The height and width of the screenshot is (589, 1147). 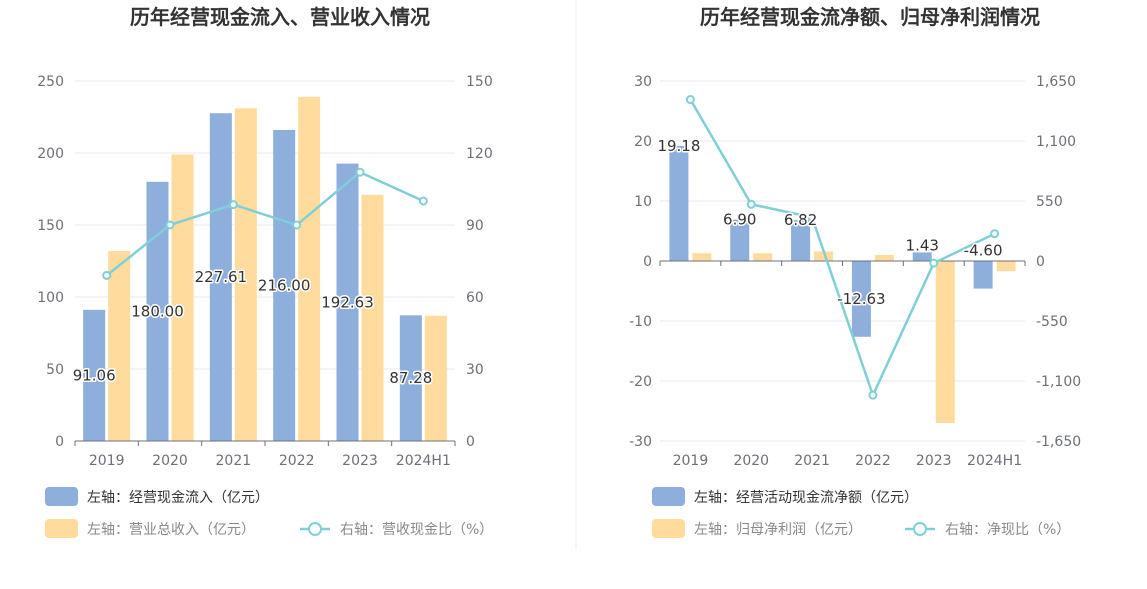 I want to click on left-axis-tick-label: -20, so click(x=640, y=382).